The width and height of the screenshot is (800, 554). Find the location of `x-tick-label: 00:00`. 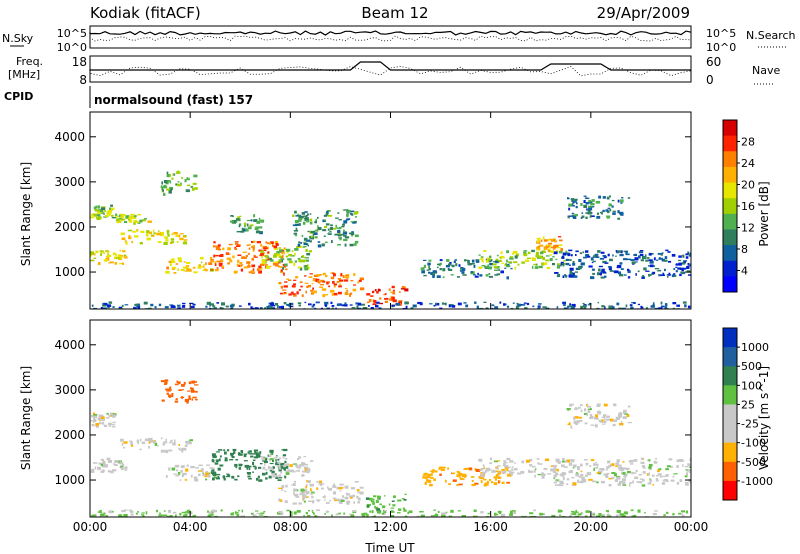

x-tick-label: 00:00 is located at coordinates (691, 527).